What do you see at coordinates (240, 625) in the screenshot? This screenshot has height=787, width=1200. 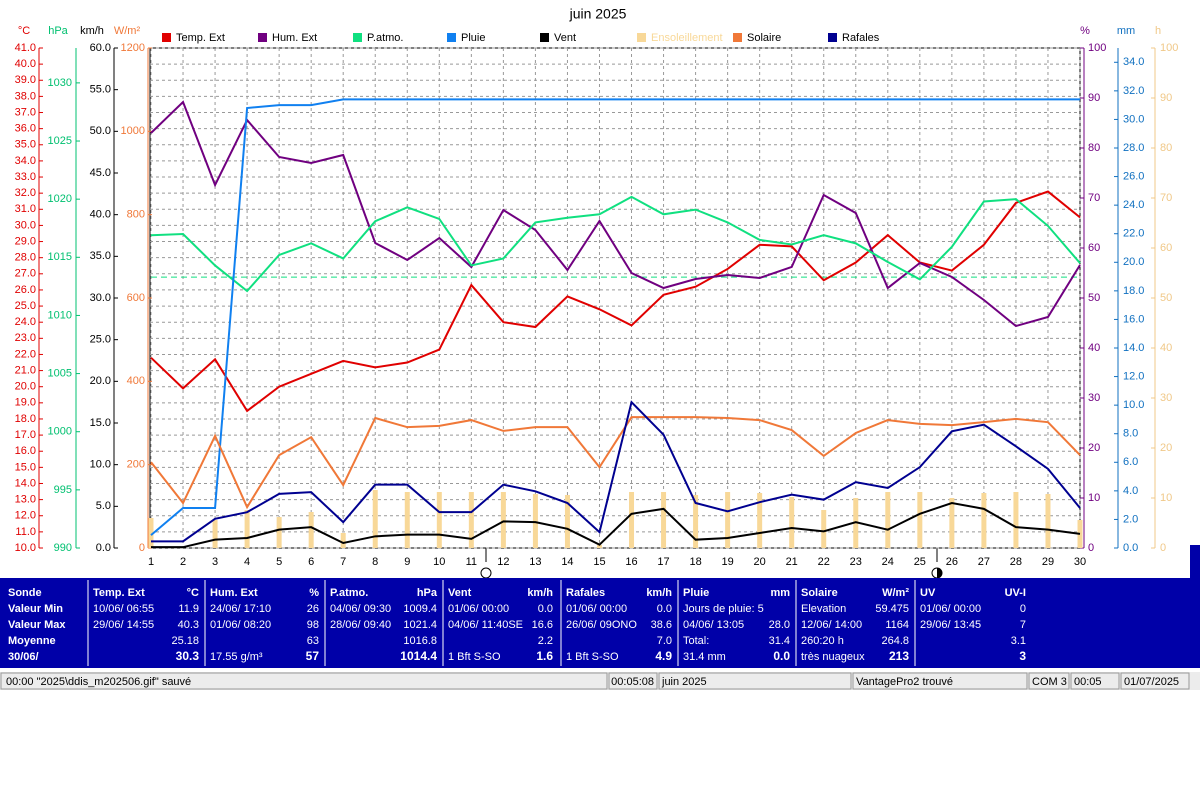 I see `cell-label: 01/06/ 08:20` at bounding box center [240, 625].